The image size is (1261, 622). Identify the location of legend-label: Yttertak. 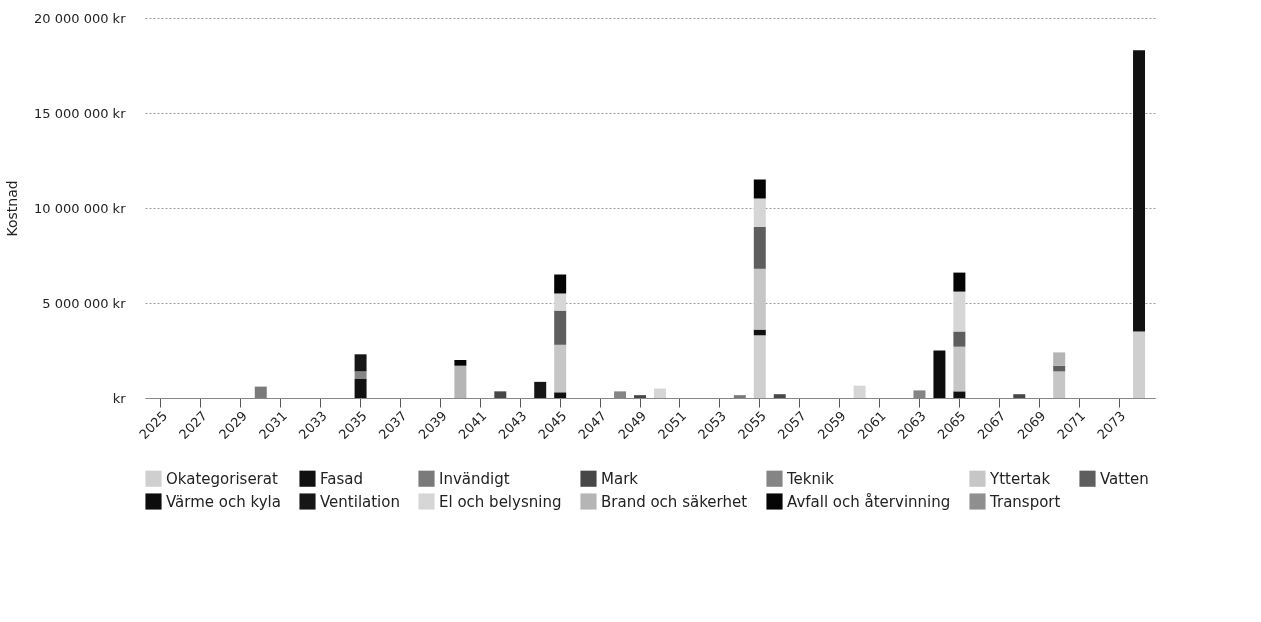
(1020, 478).